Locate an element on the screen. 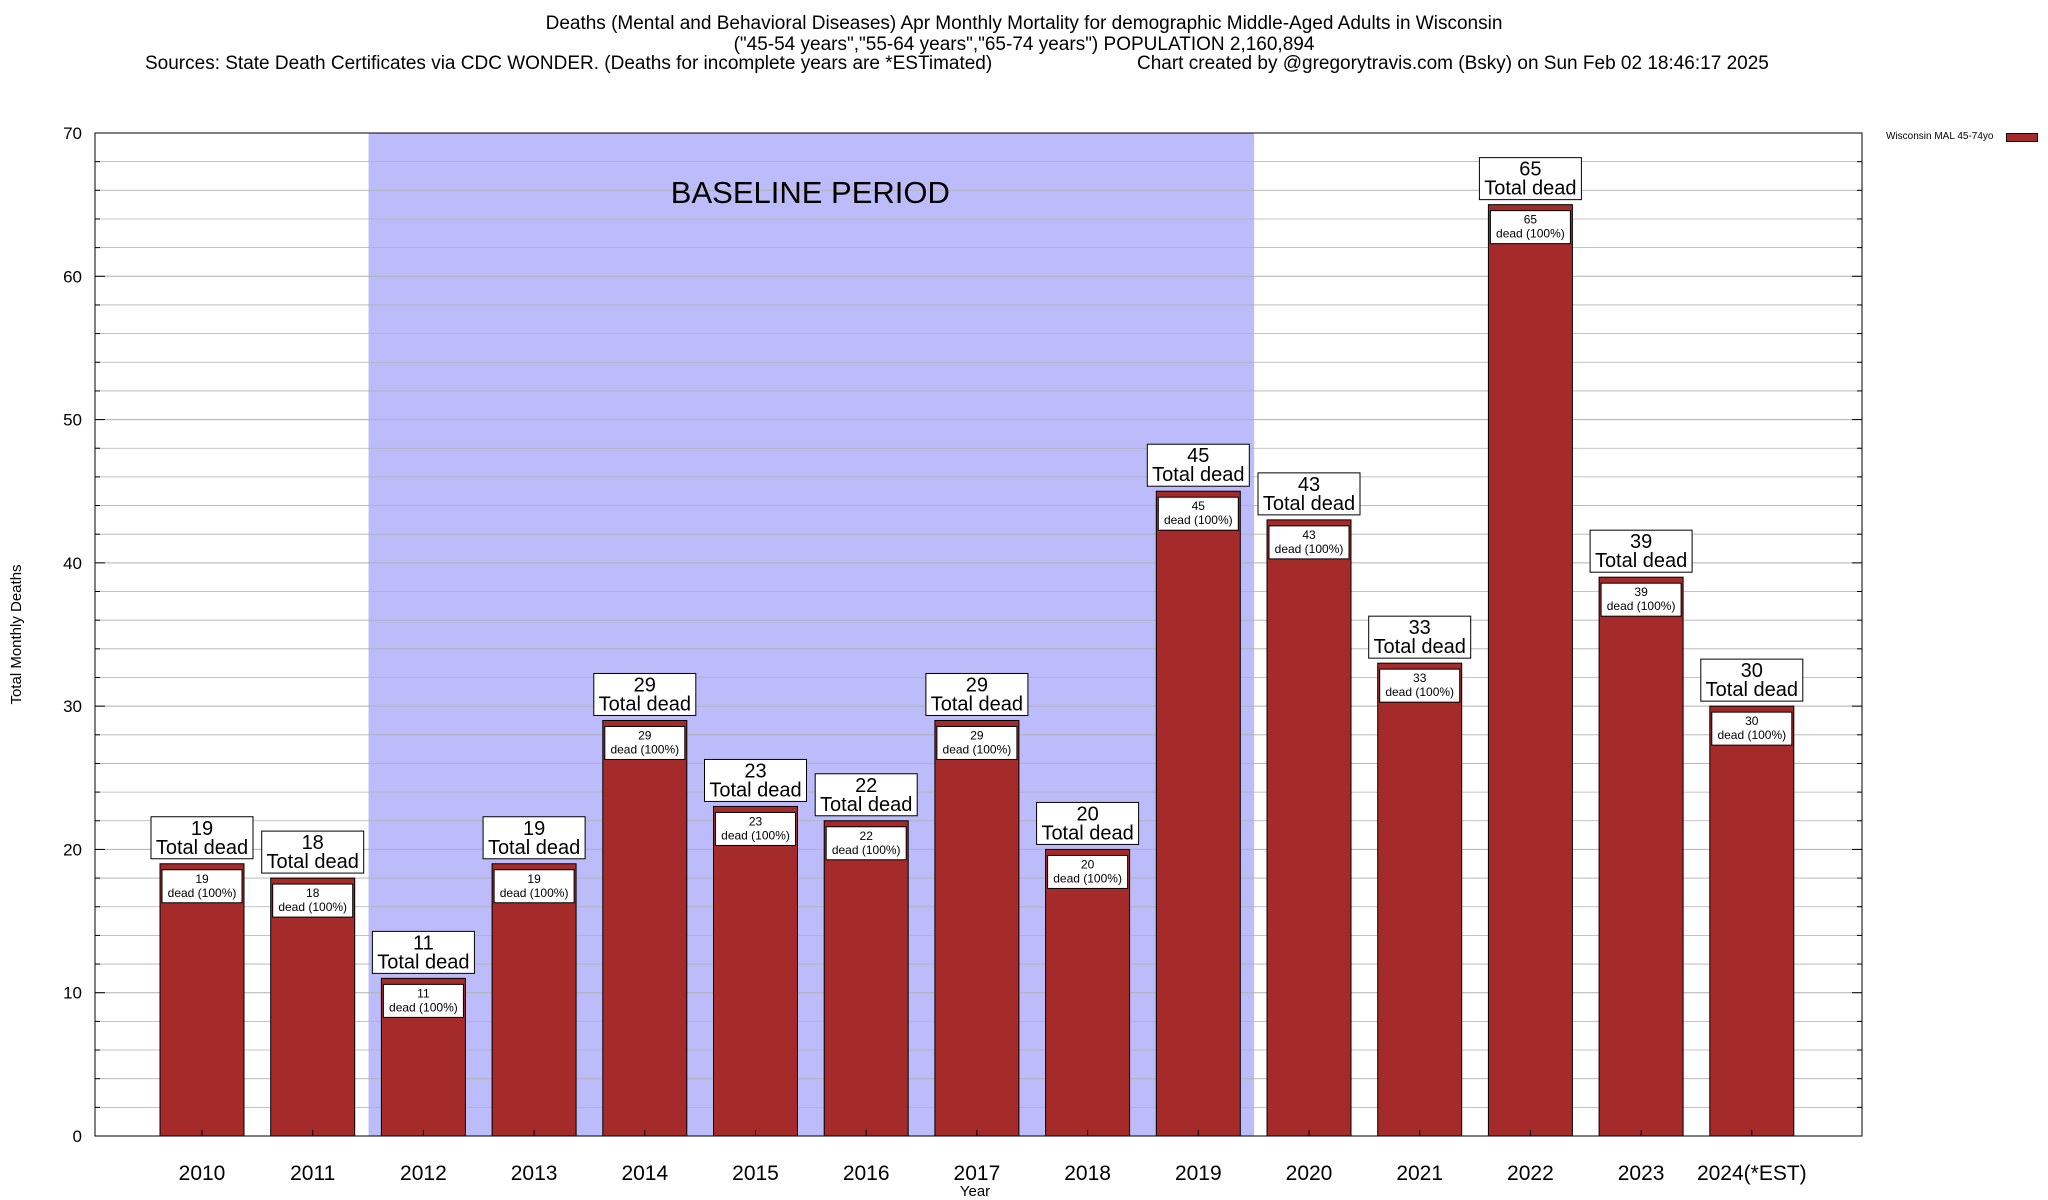 The height and width of the screenshot is (1200, 2048). inner-value-label: 18 is located at coordinates (313, 893).